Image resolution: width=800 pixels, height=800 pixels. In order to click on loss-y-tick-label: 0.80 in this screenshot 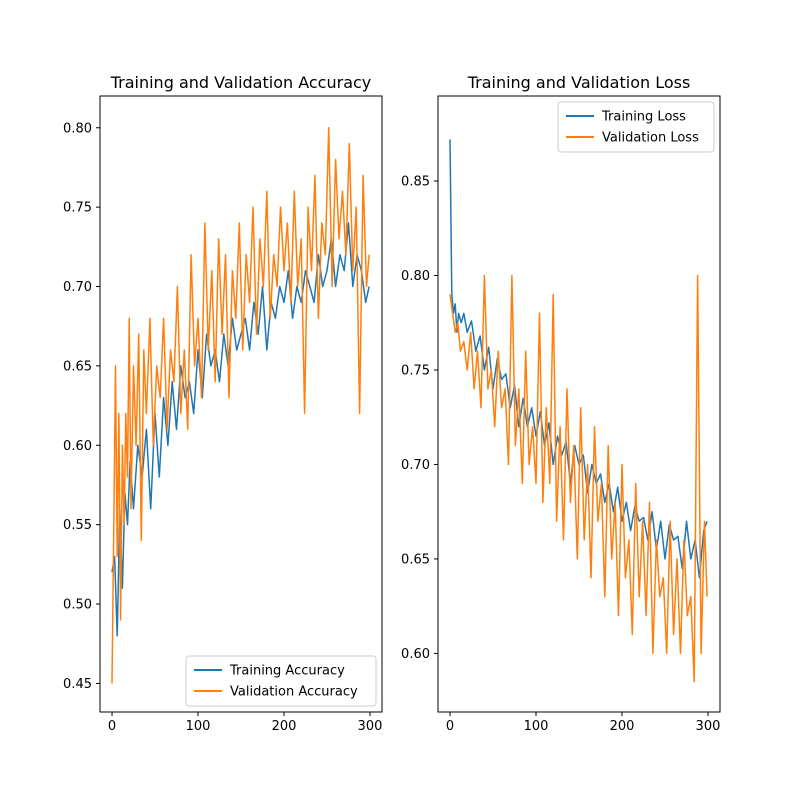, I will do `click(415, 276)`.